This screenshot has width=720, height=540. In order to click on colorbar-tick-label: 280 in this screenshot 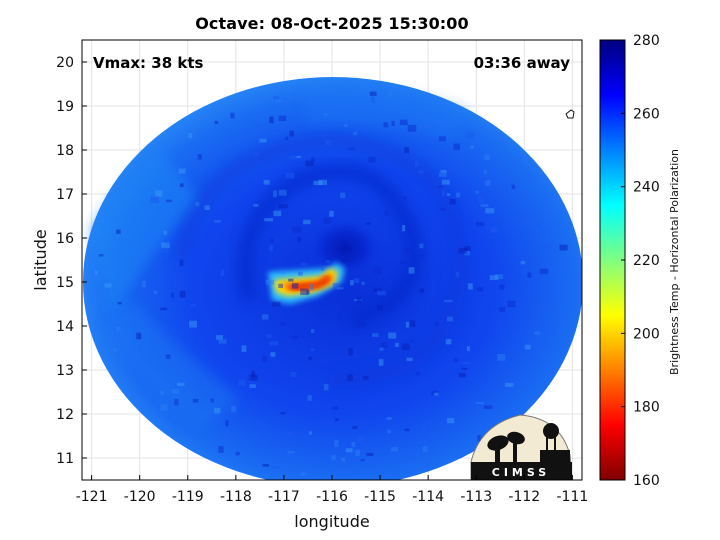, I will do `click(646, 41)`.